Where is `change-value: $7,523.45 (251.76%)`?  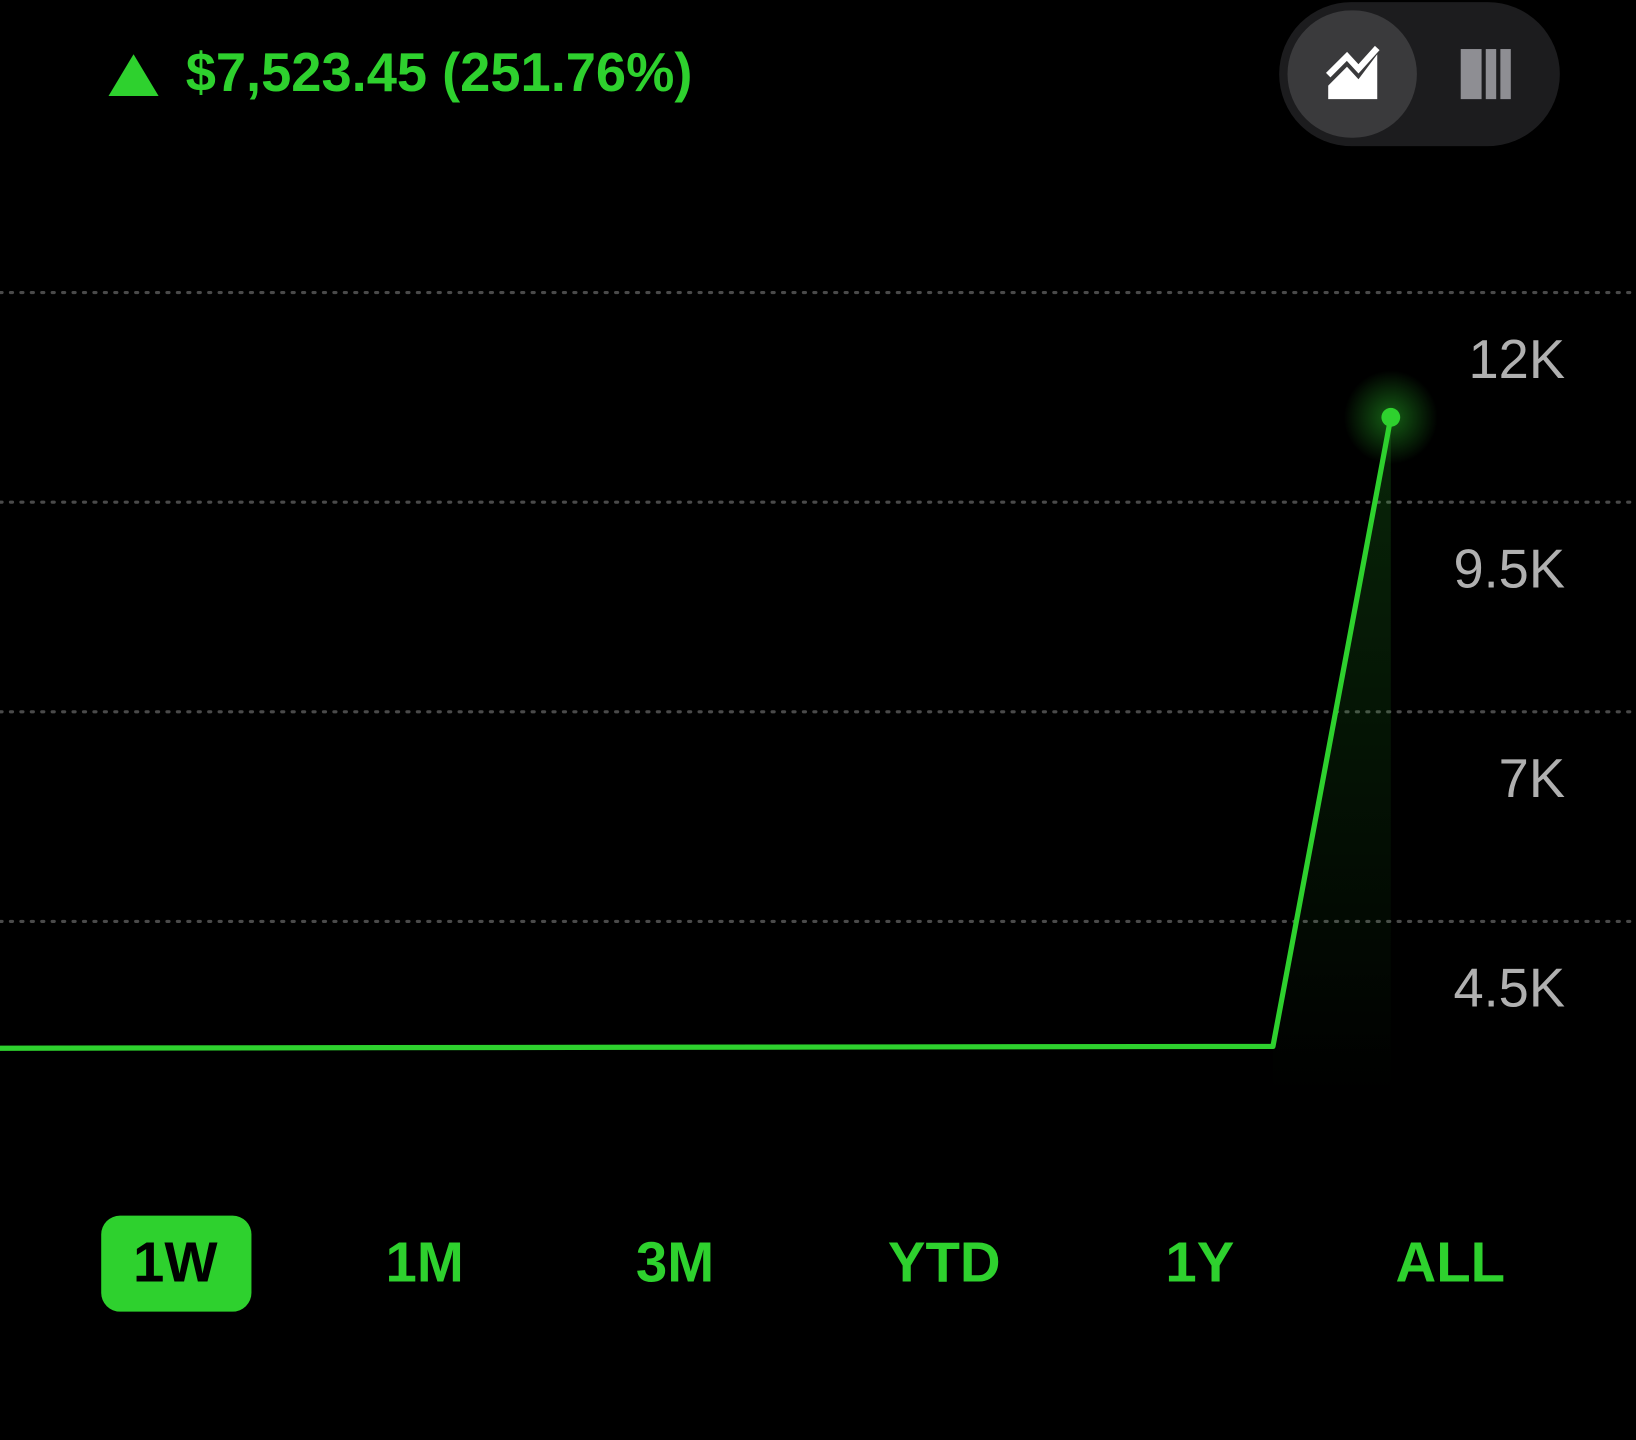
change-value: $7,523.45 (251.76%) is located at coordinates (439, 74).